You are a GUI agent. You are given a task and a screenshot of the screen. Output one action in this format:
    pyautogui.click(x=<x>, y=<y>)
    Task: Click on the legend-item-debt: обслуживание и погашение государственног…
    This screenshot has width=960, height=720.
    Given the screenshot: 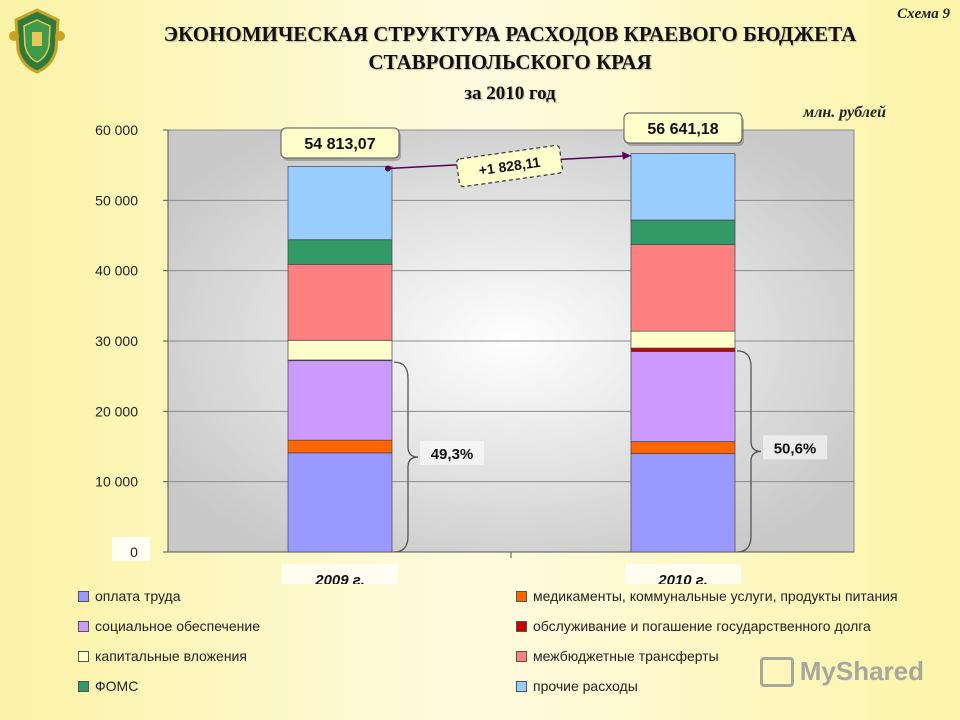 What is the action you would take?
    pyautogui.click(x=693, y=626)
    